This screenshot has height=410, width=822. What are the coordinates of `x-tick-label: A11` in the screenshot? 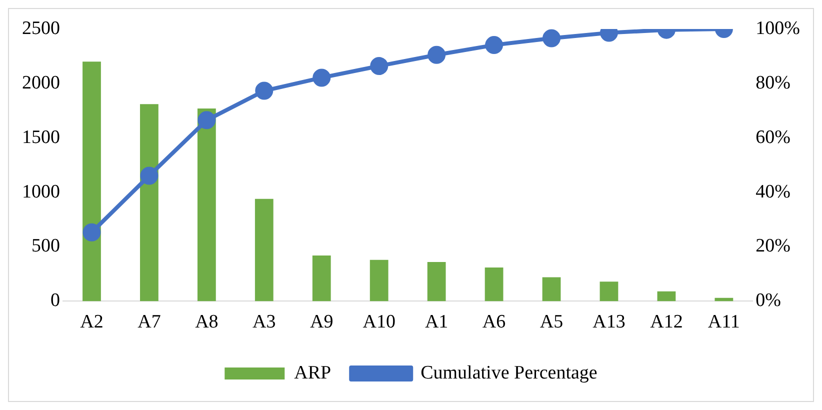 It's located at (724, 322).